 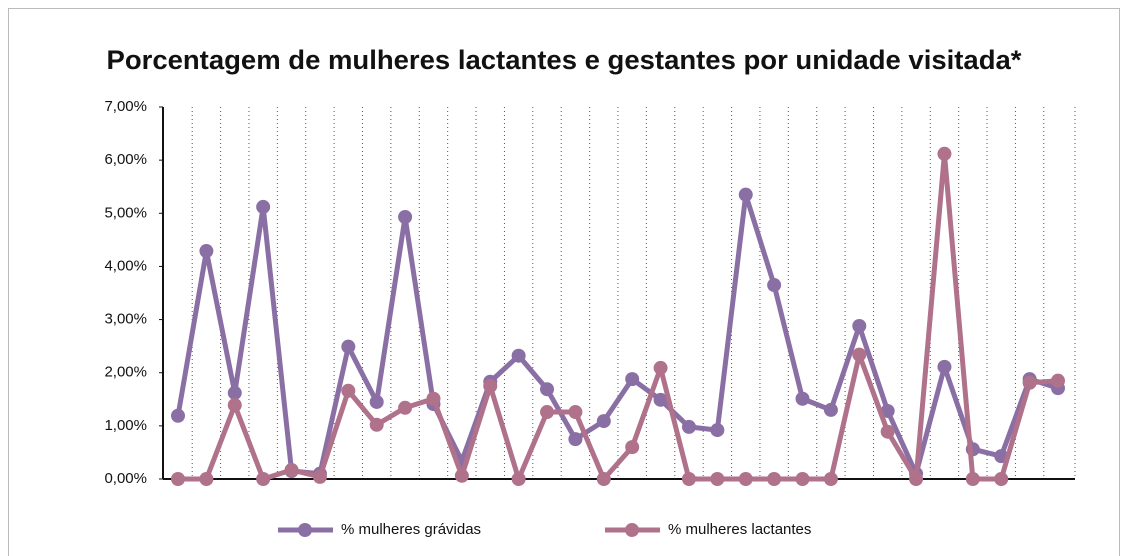 What do you see at coordinates (739, 529) in the screenshot?
I see `legend-label: % mulheres lactantes` at bounding box center [739, 529].